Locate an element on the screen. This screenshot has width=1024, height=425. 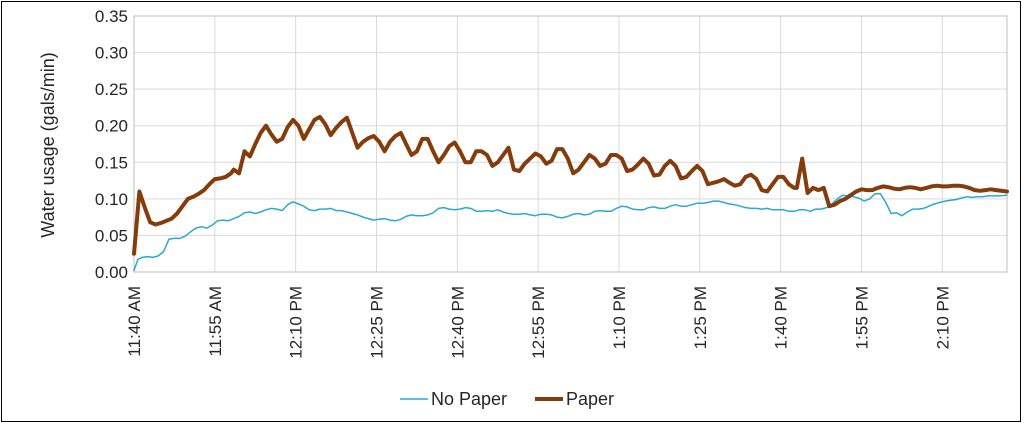
y-tick-label: 0.10 is located at coordinates (111, 199).